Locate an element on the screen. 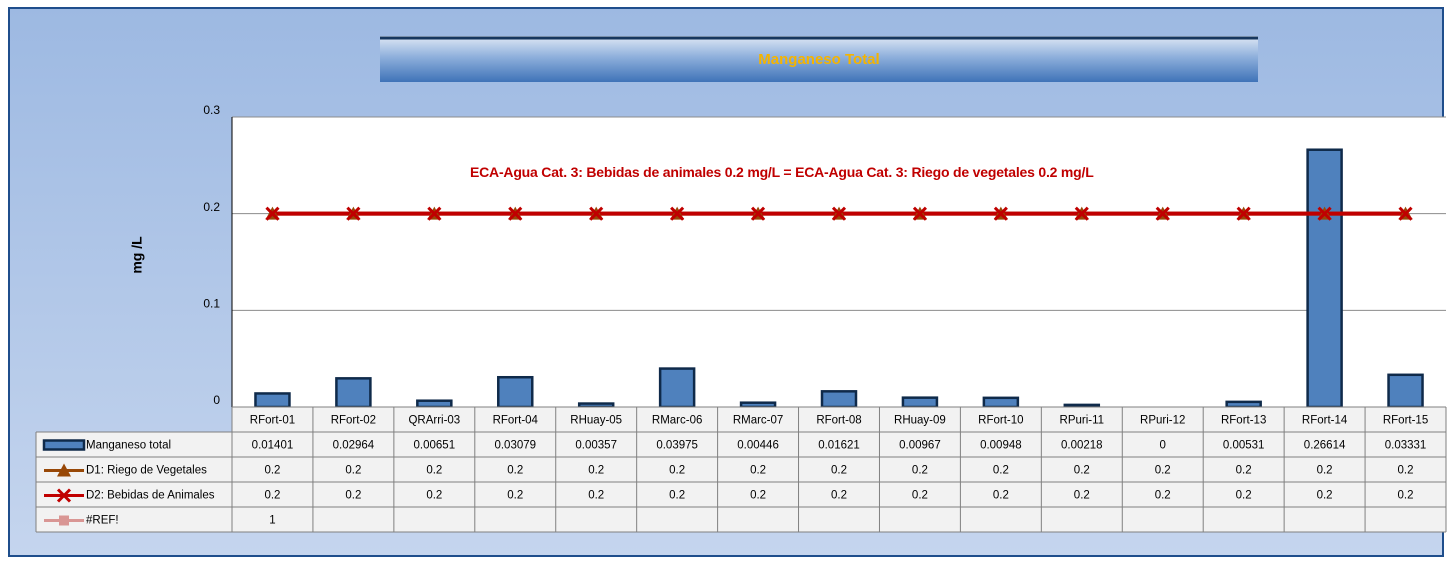 Image resolution: width=1448 pixels, height=561 pixels. x-tick-label: RFort-15 is located at coordinates (1405, 421).